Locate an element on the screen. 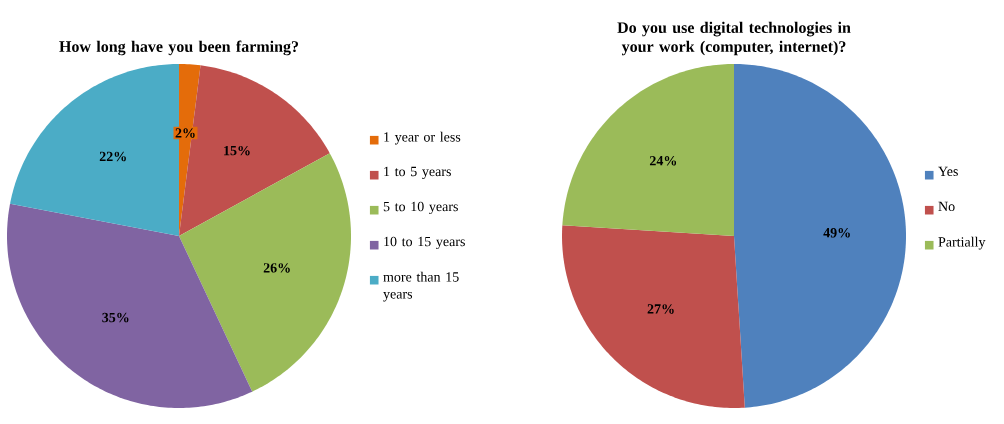 Image resolution: width=1004 pixels, height=424 pixels. data-label: 22% is located at coordinates (112, 156).